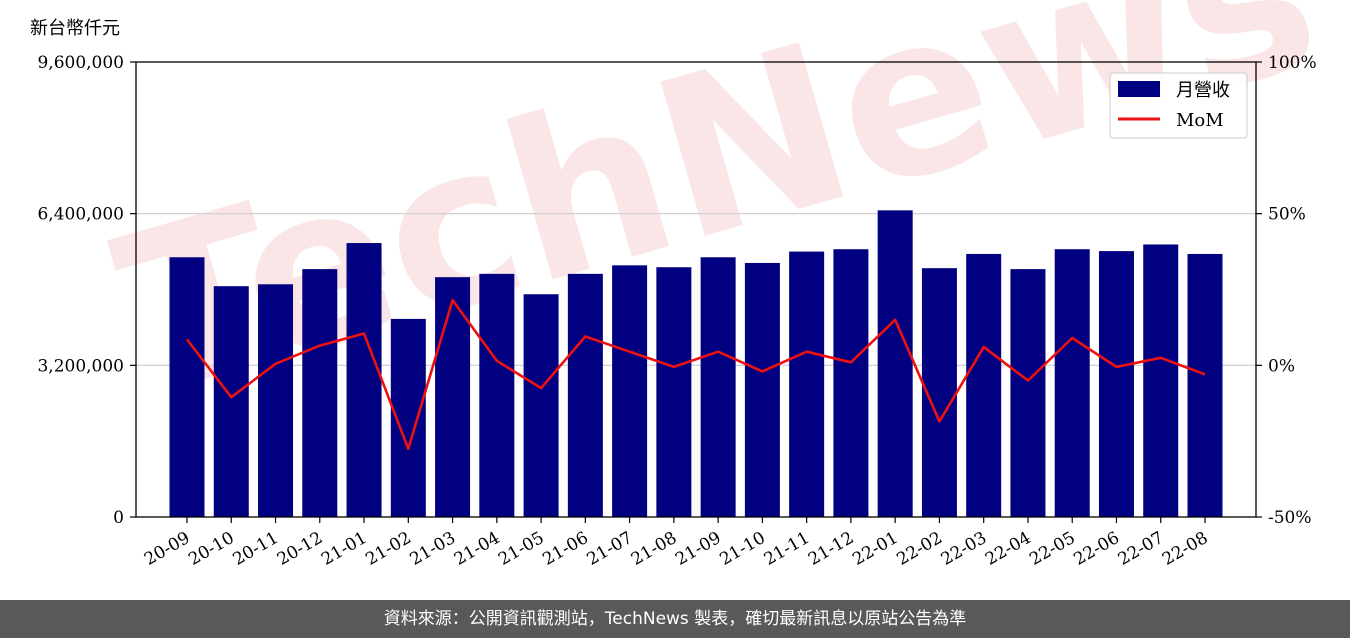 This screenshot has height=638, width=1350. I want to click on left-tick-label: 0, so click(118, 518).